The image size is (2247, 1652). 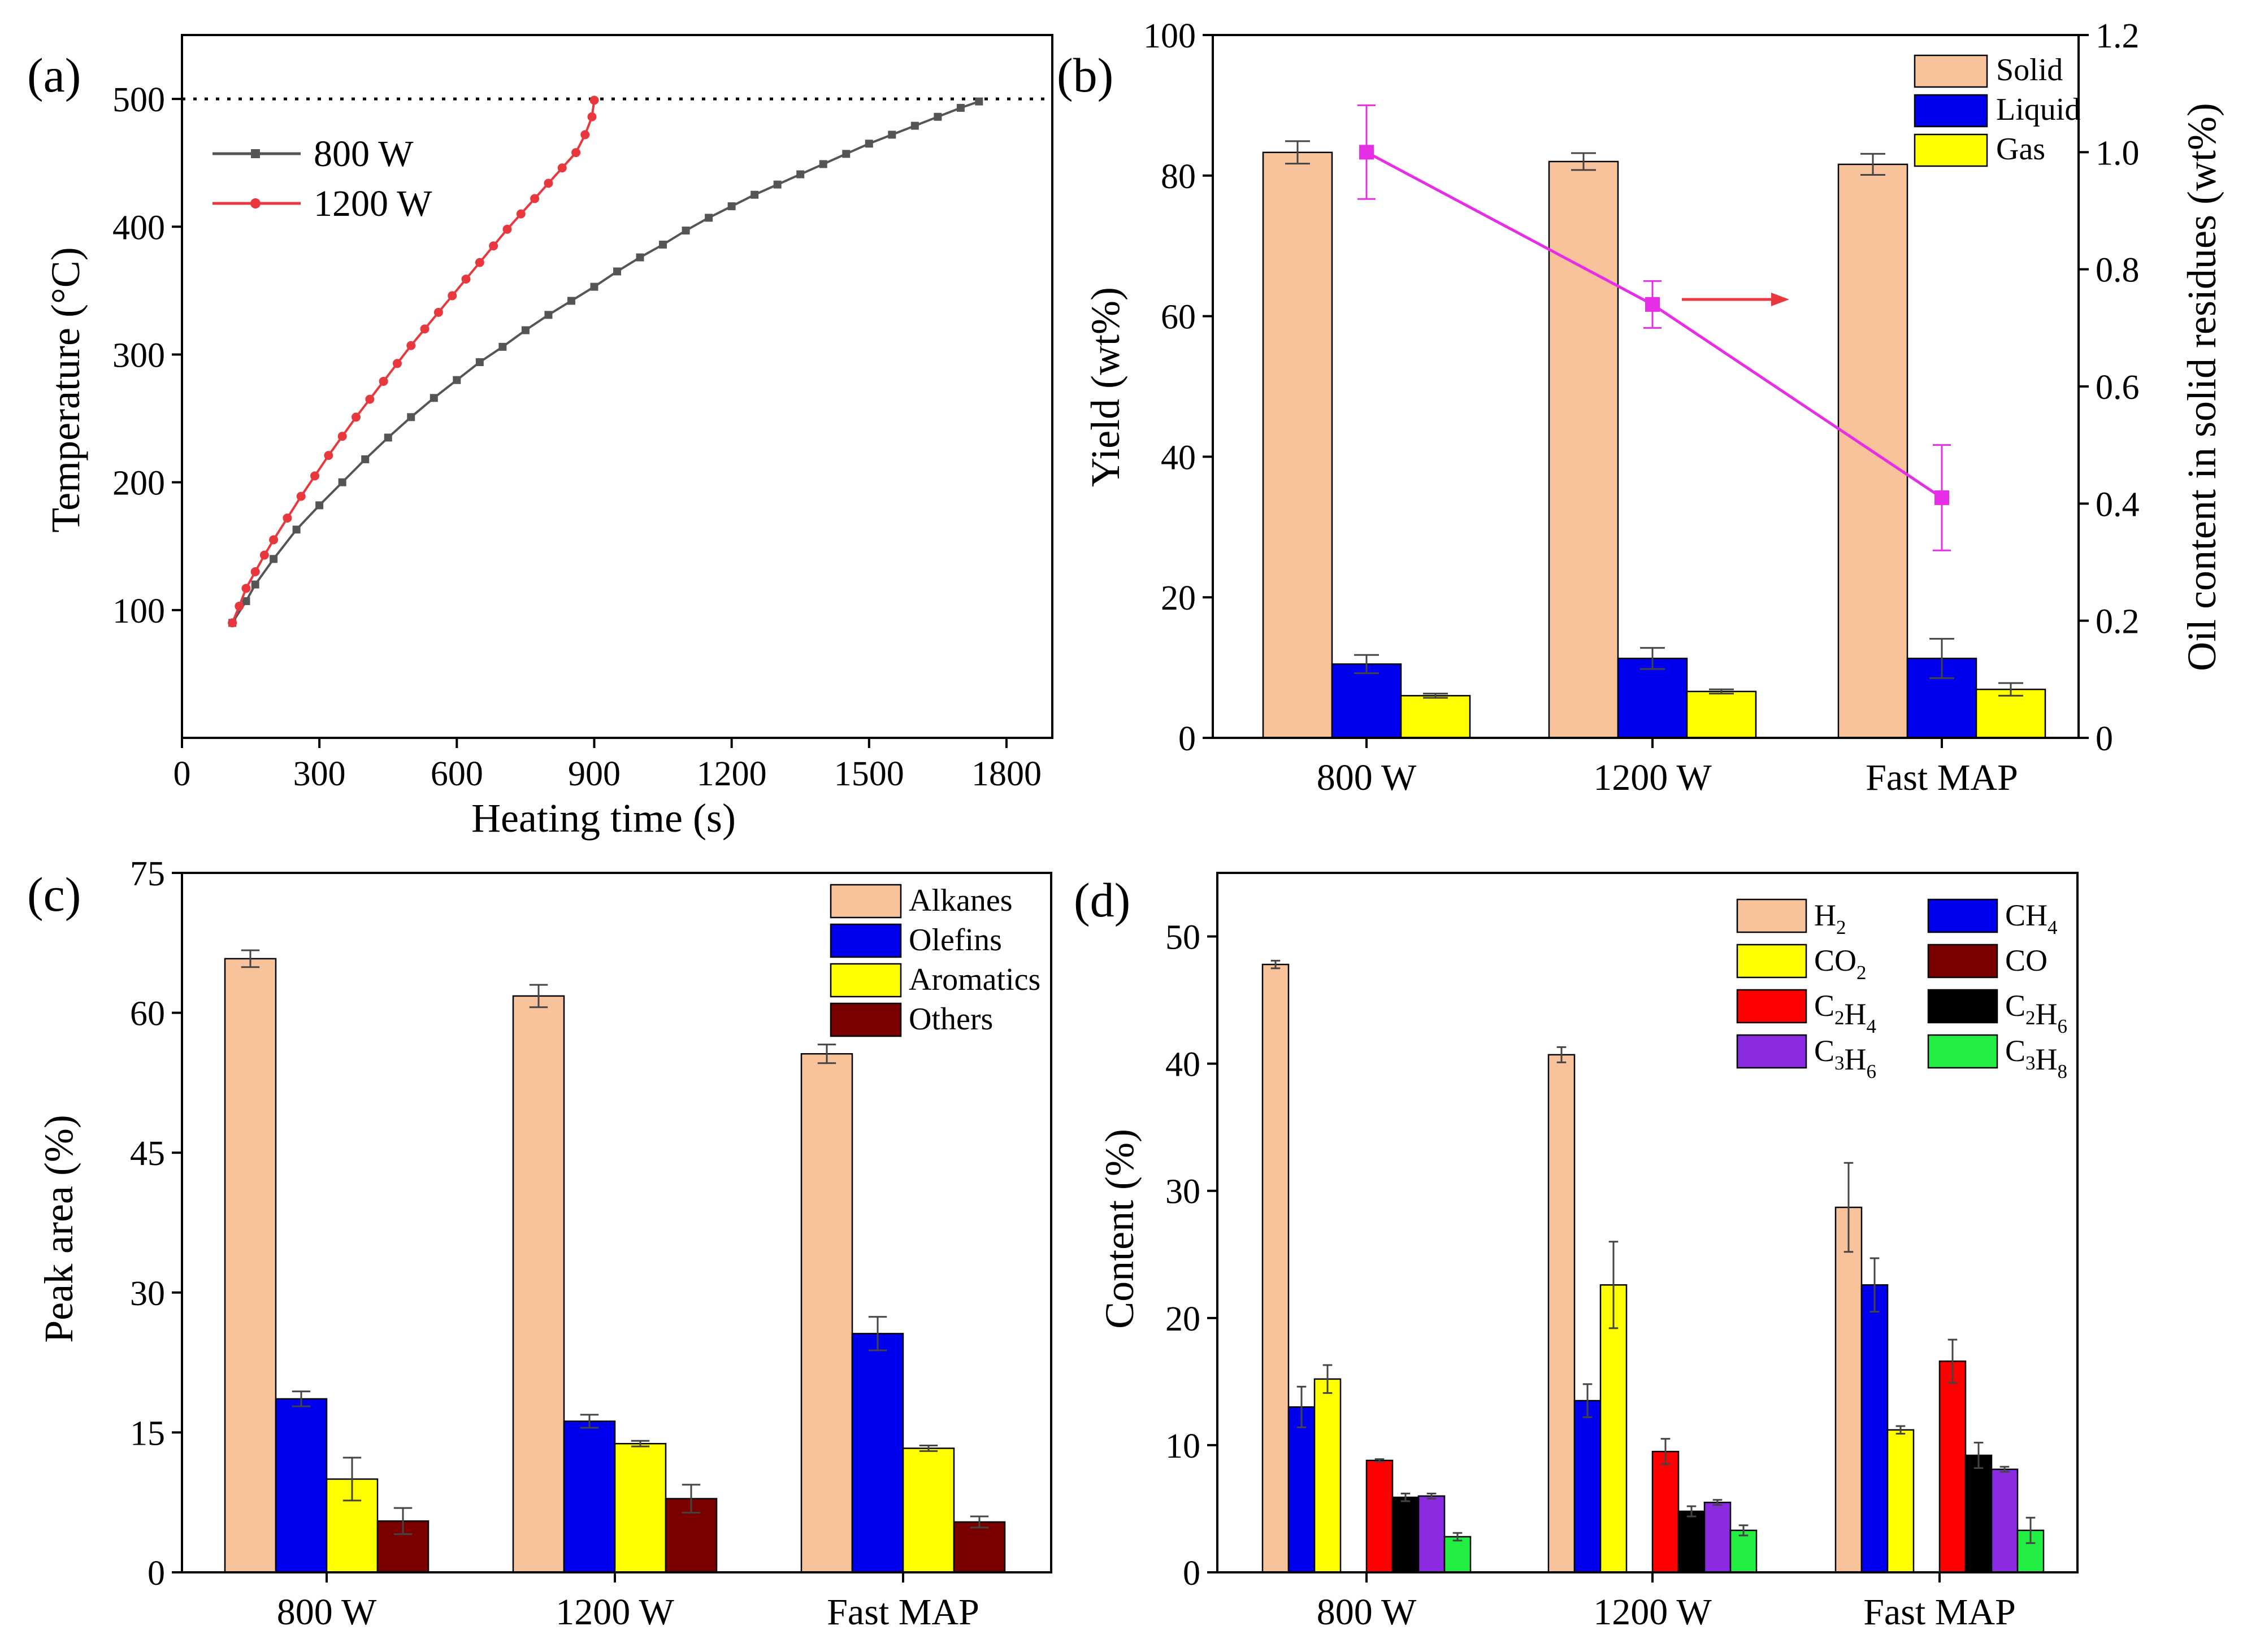 What do you see at coordinates (2038, 109) in the screenshot?
I see `chart-b-legend-label: Liquid` at bounding box center [2038, 109].